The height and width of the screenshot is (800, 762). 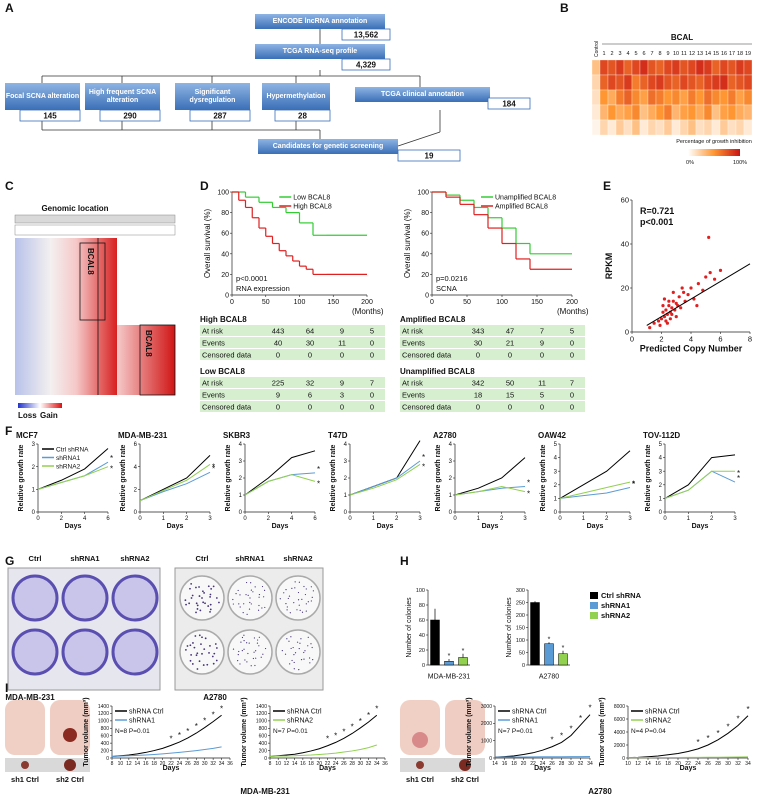 What do you see at coordinates (435, 642) in the screenshot?
I see `bar` at bounding box center [435, 642].